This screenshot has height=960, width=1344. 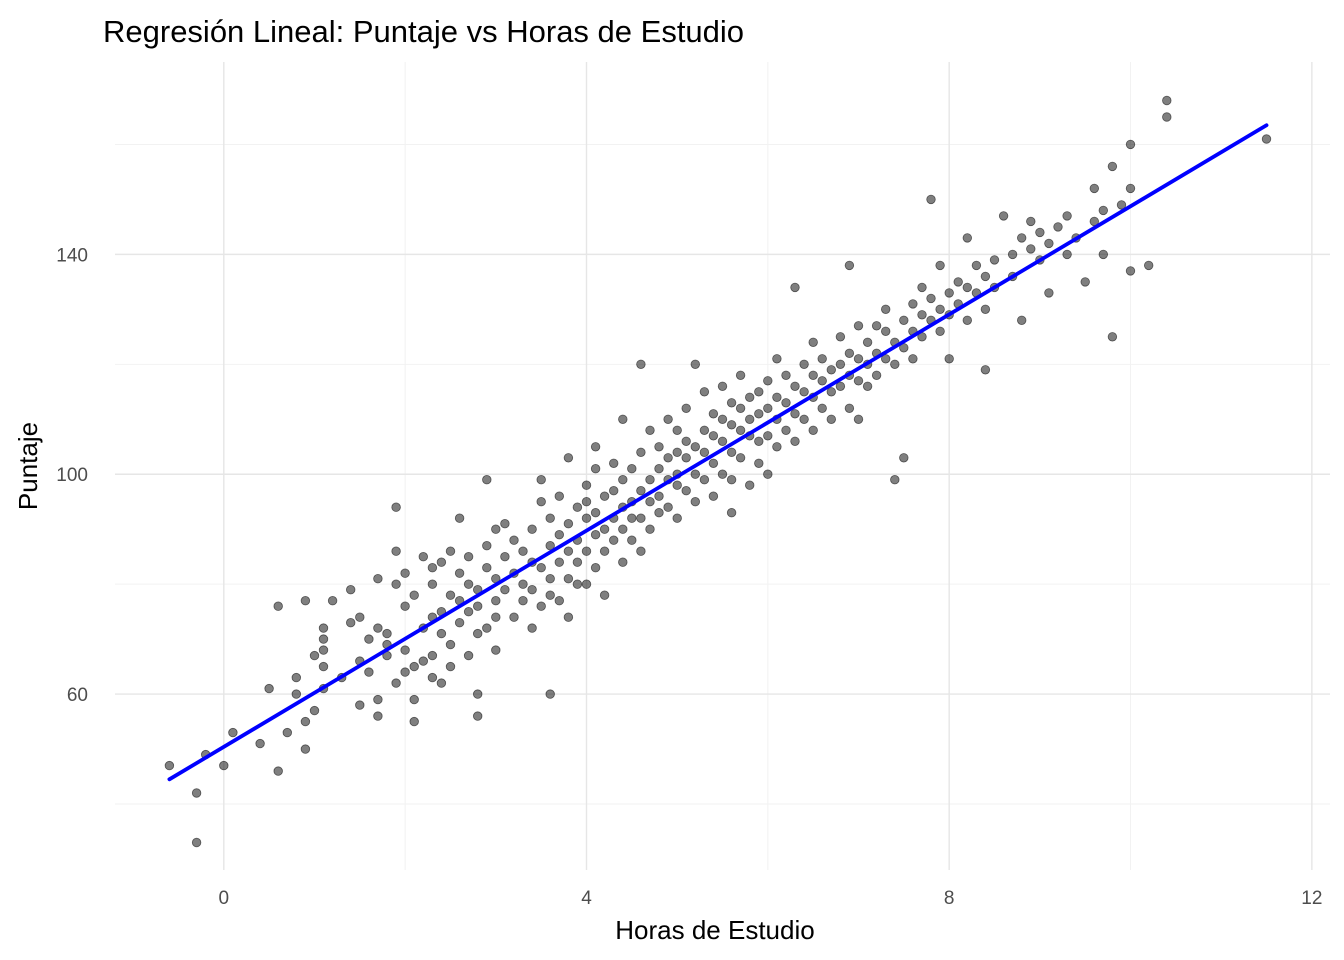 I want to click on x-tick-label: 8, so click(x=949, y=898).